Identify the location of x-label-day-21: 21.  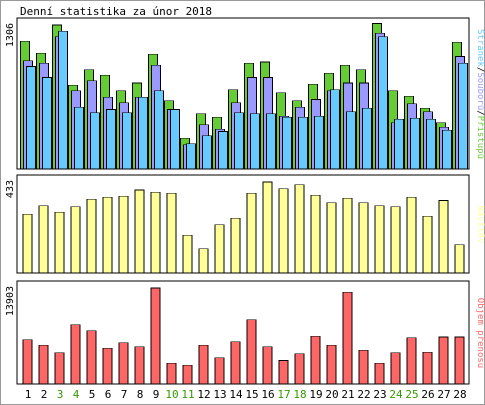
(347, 394).